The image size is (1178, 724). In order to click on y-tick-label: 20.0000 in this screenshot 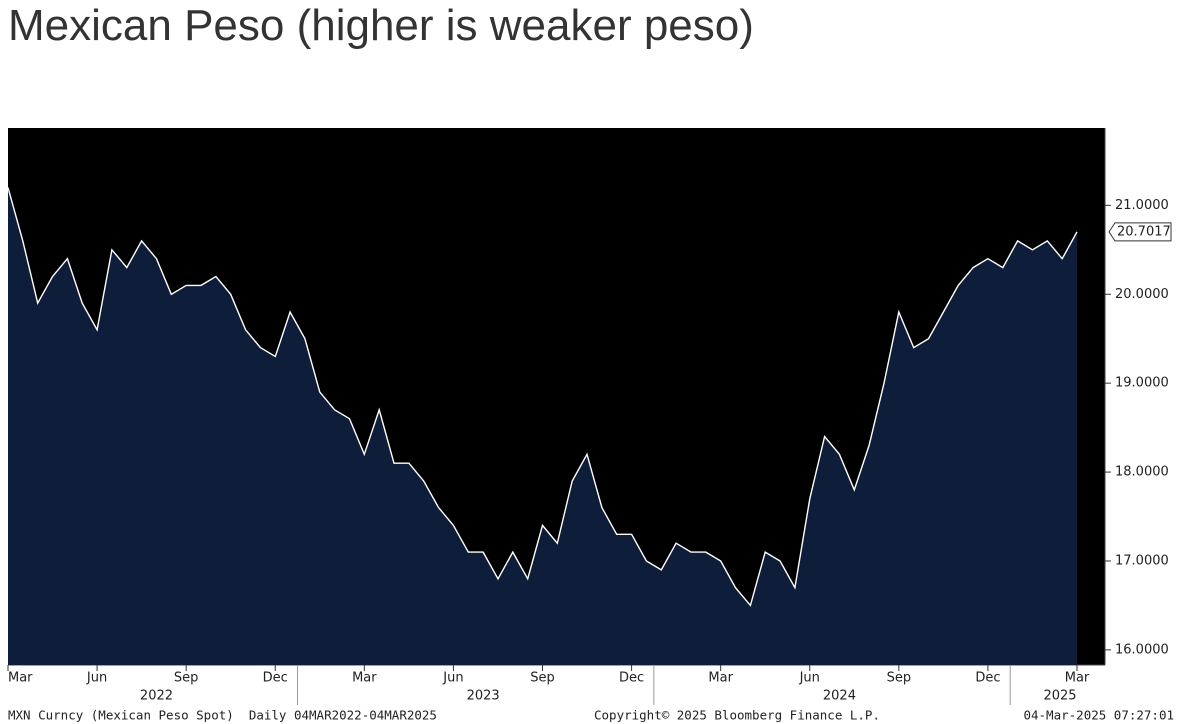, I will do `click(1142, 294)`.